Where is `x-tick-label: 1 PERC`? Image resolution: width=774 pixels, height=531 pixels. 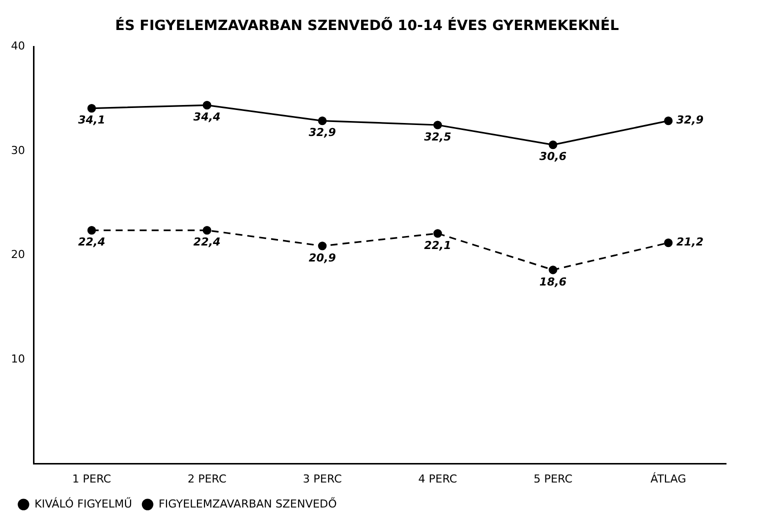
x-tick-label: 1 PERC is located at coordinates (92, 479).